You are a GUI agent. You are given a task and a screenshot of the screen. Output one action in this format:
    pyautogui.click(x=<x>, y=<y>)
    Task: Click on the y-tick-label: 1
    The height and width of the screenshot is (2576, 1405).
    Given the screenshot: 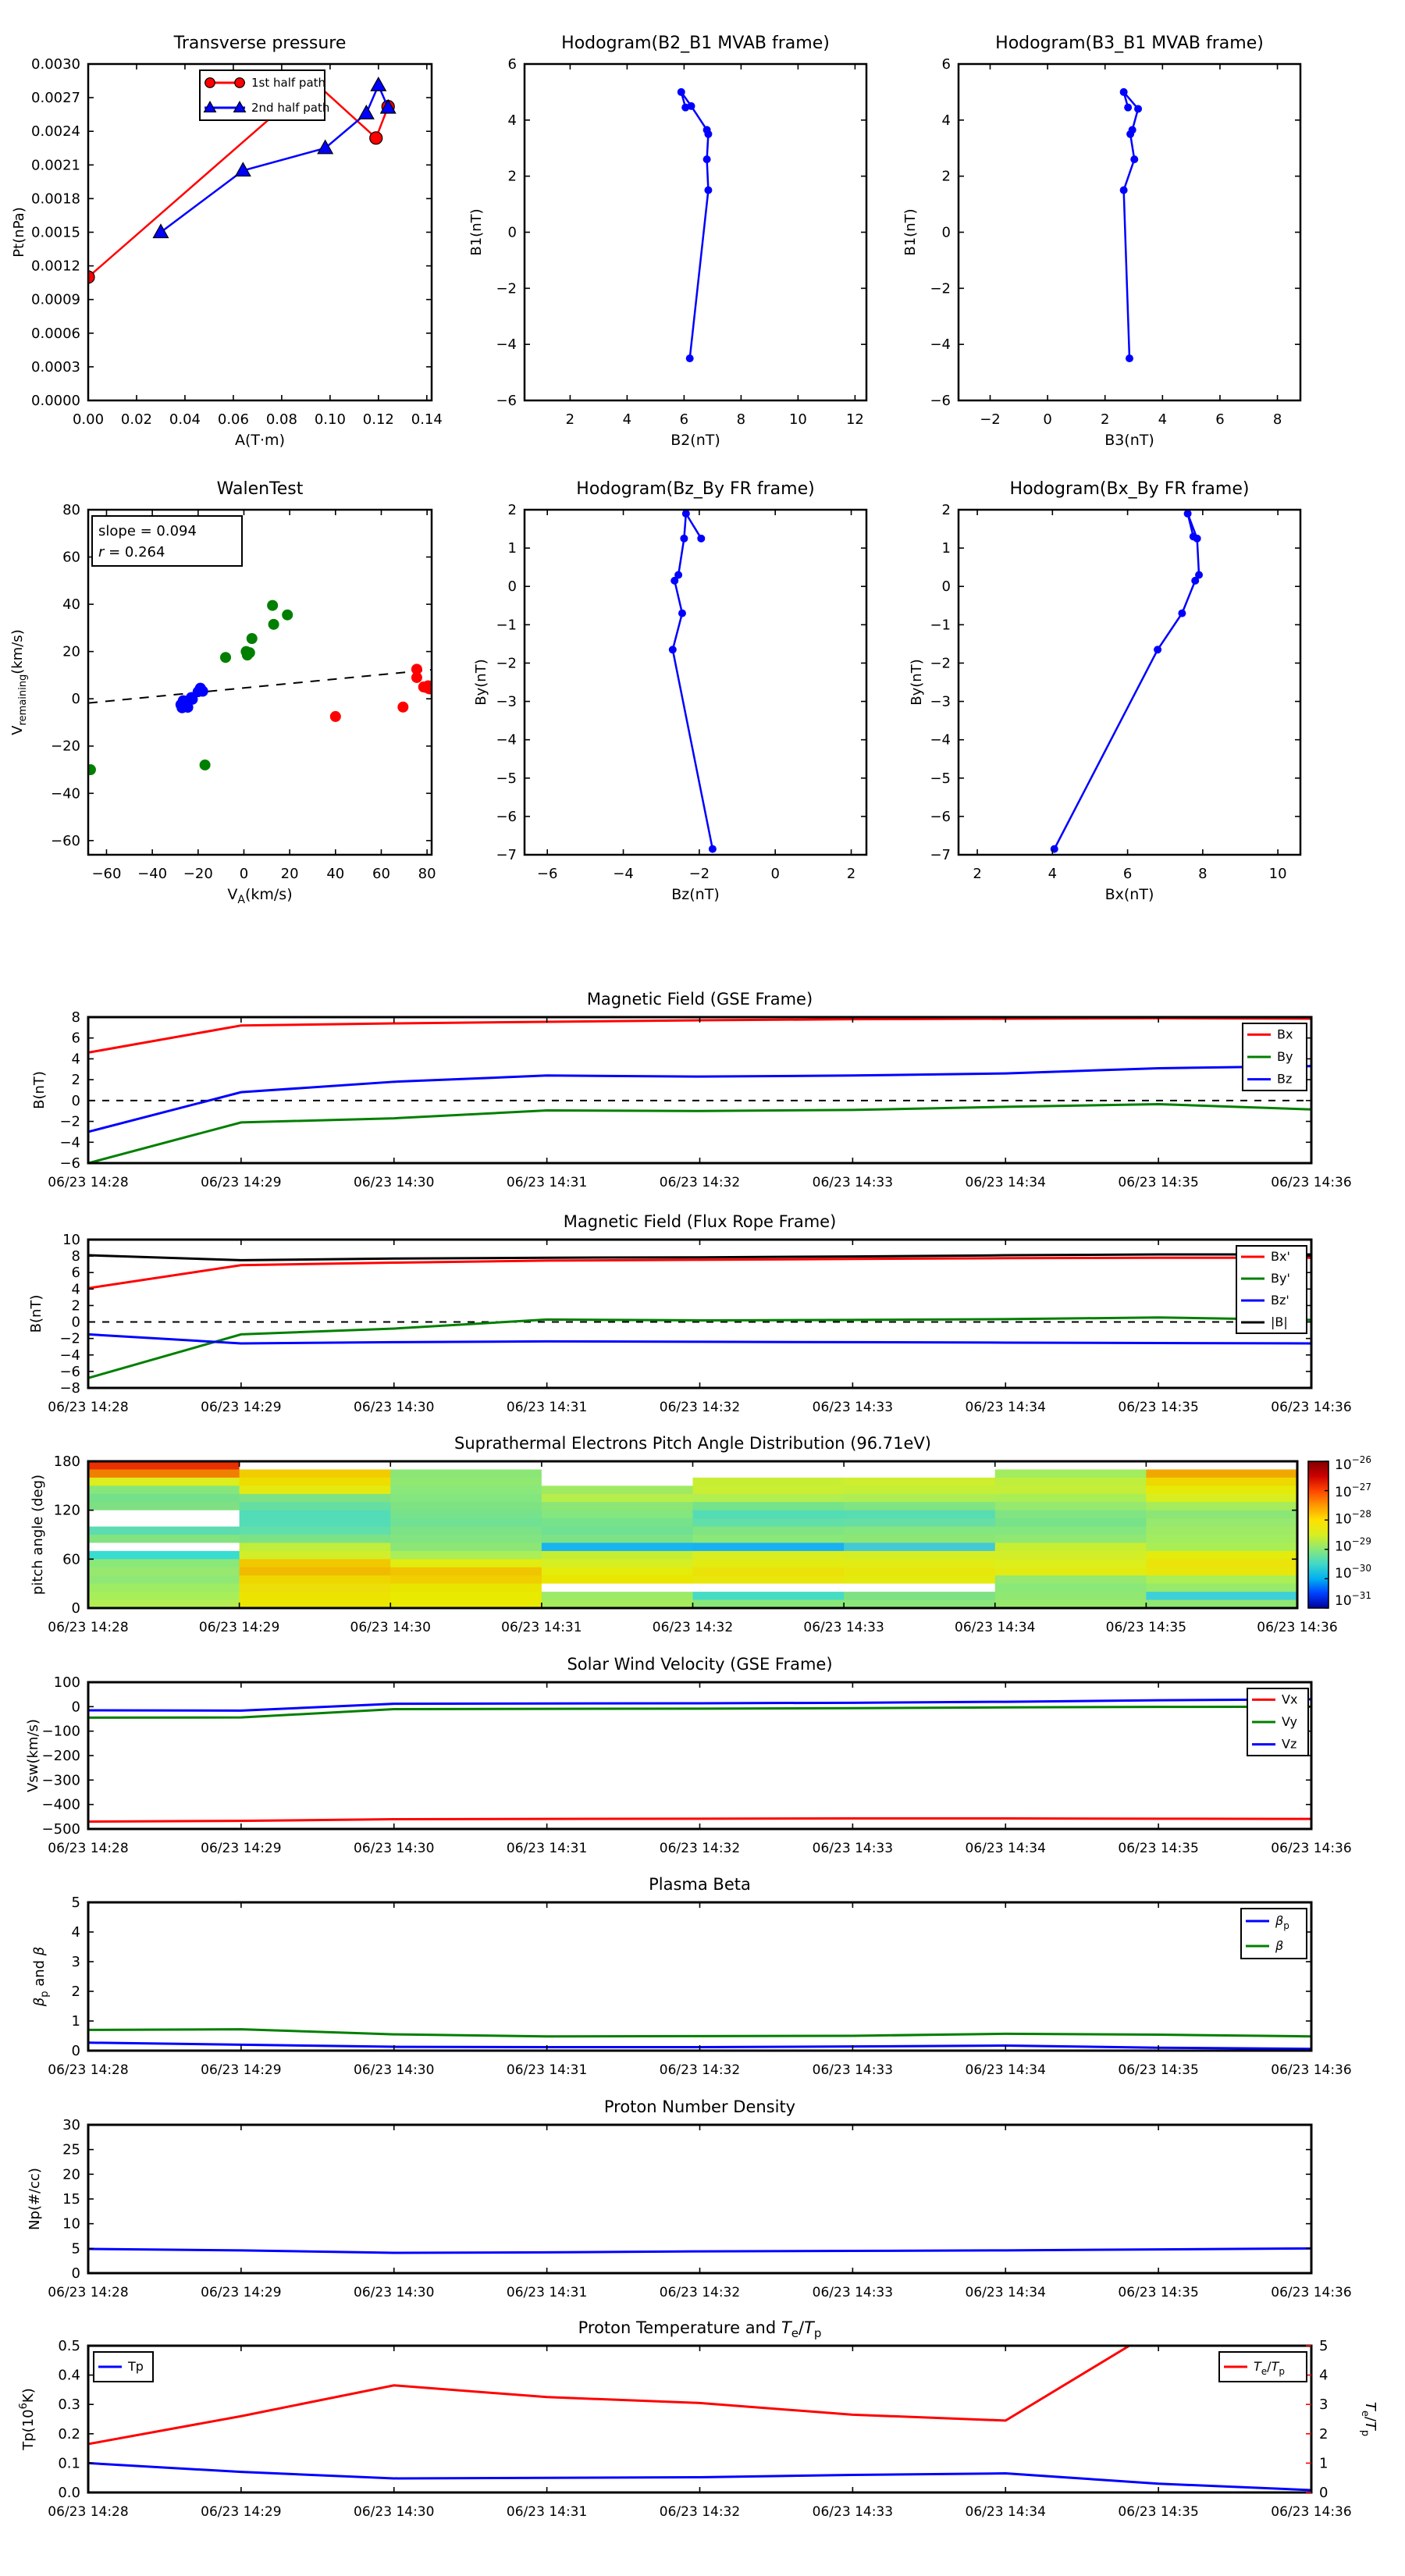 What is the action you would take?
    pyautogui.click(x=76, y=2021)
    